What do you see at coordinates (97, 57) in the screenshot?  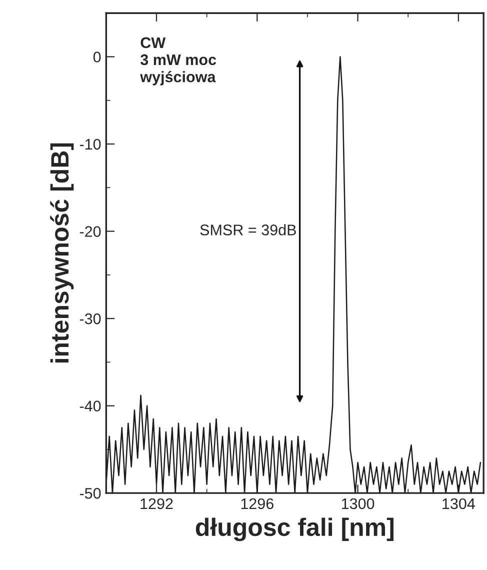 I see `y-tick-label: 0` at bounding box center [97, 57].